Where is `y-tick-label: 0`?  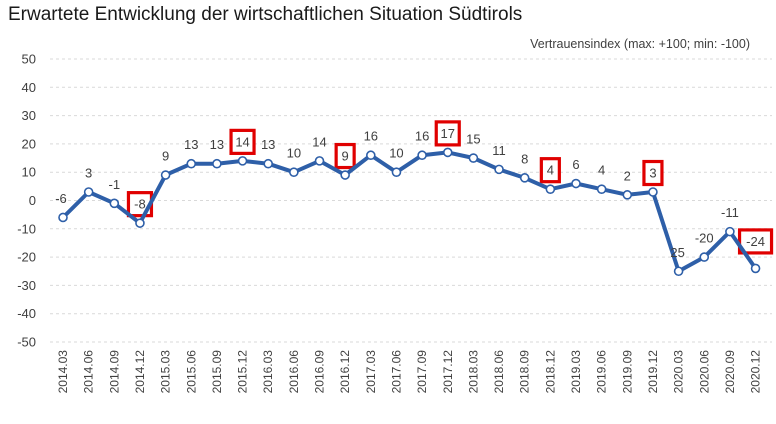 y-tick-label: 0 is located at coordinates (32, 200).